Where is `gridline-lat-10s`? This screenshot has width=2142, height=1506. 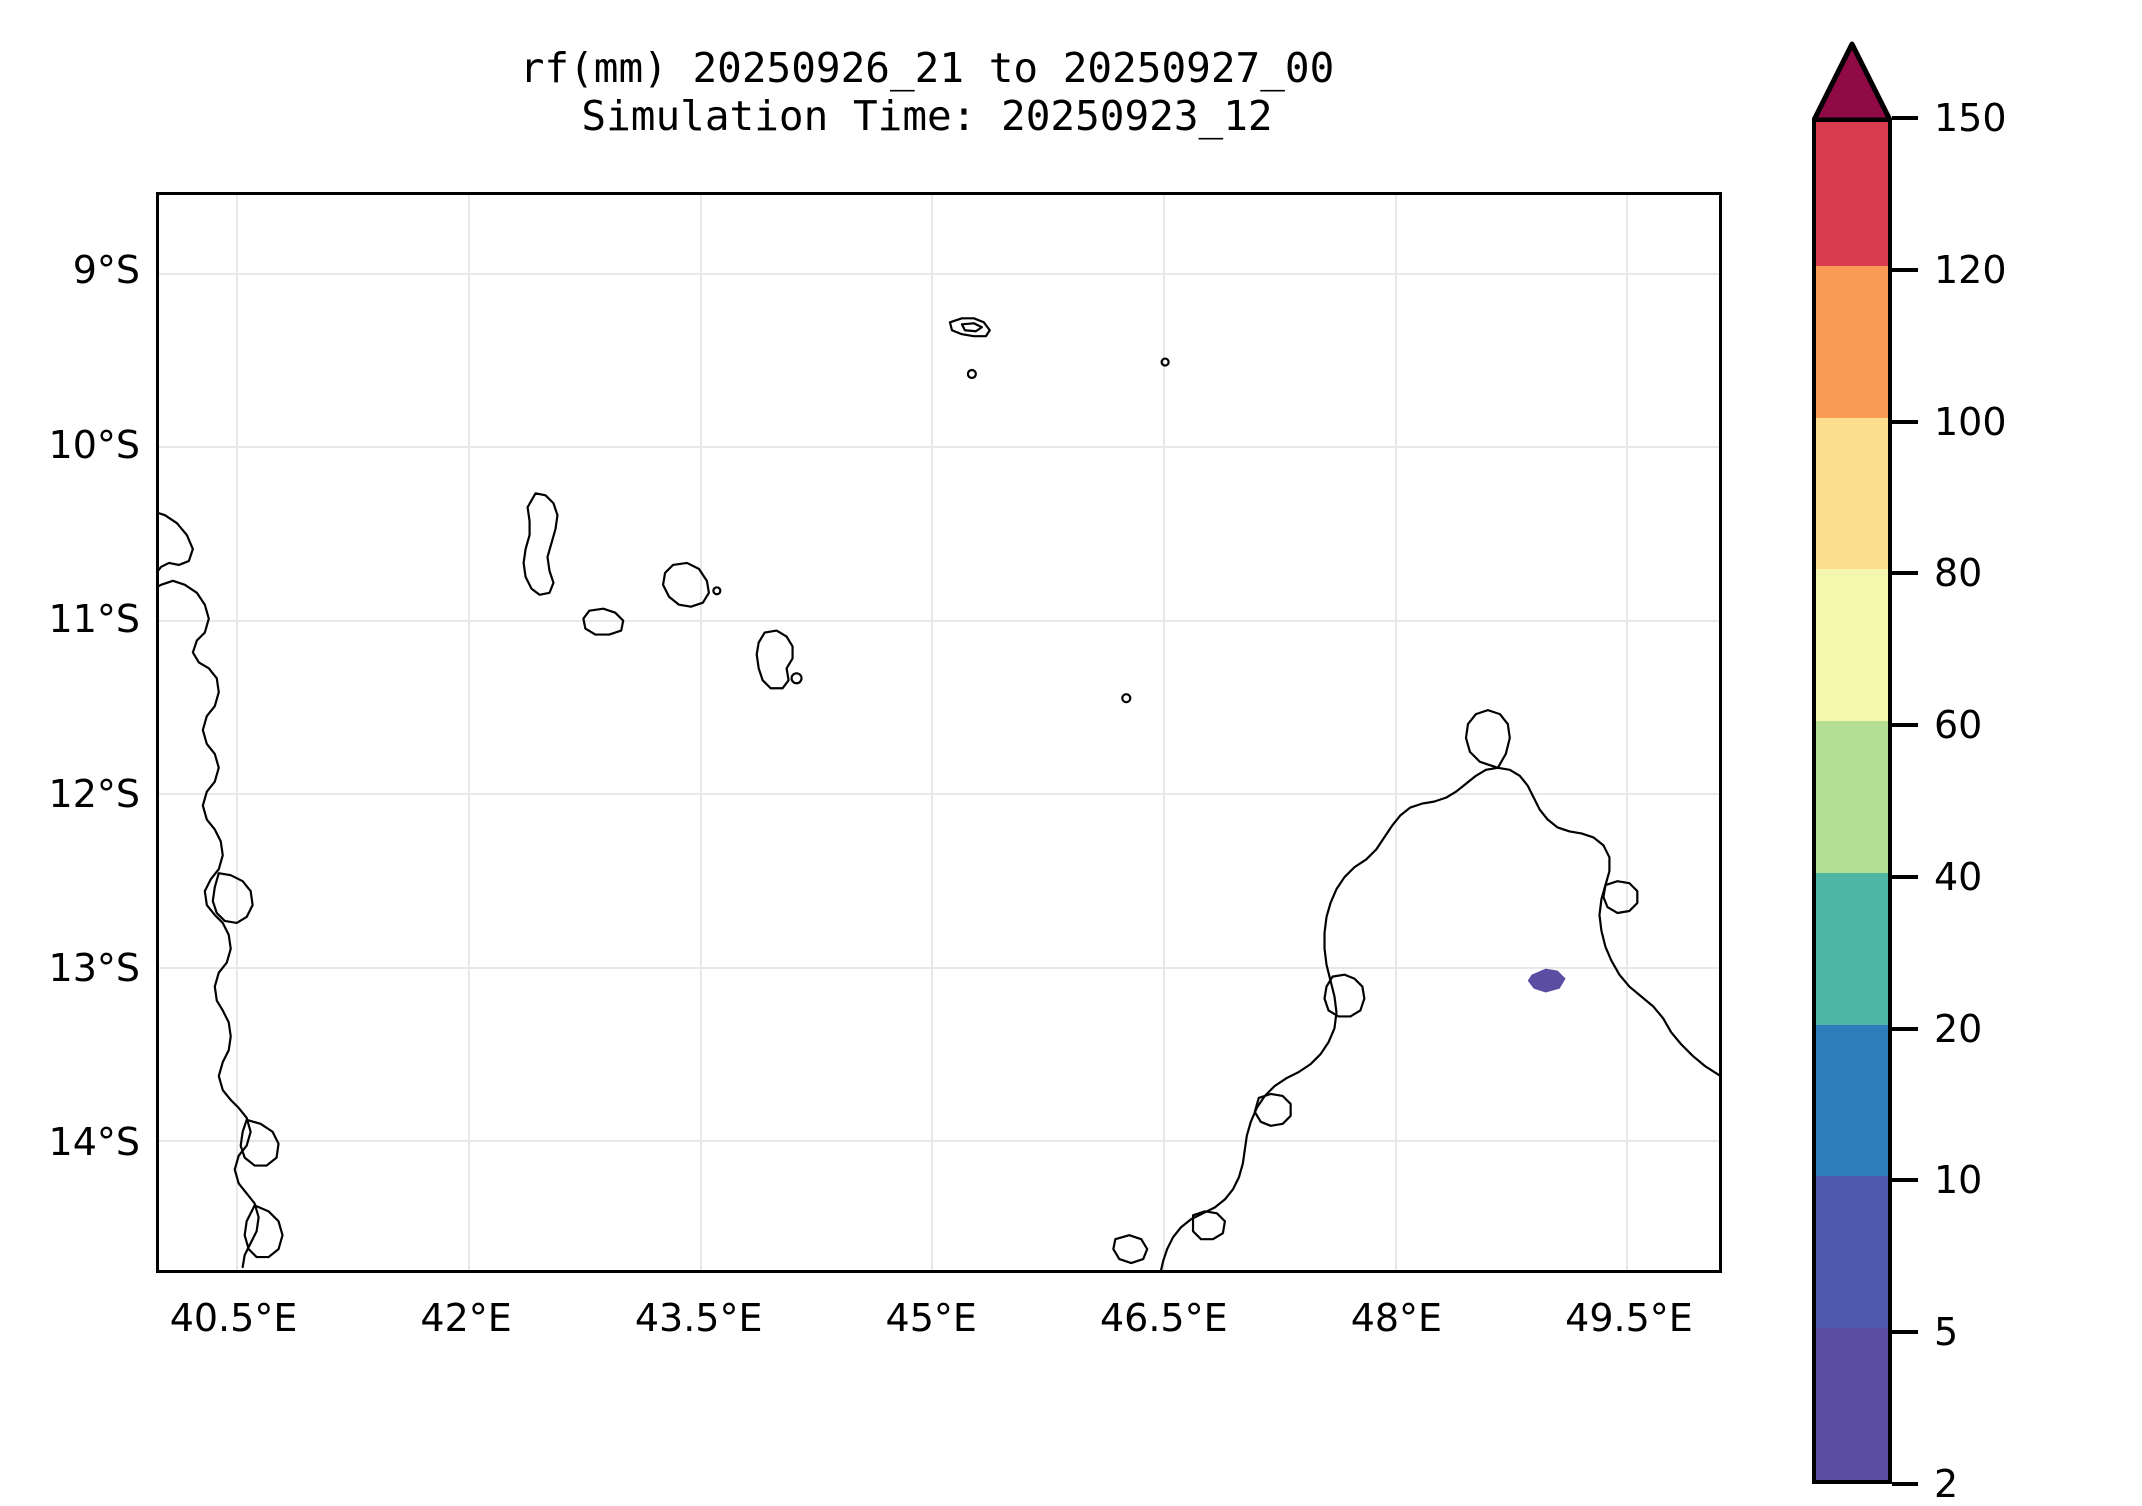
gridline-lat-10s is located at coordinates (939, 447).